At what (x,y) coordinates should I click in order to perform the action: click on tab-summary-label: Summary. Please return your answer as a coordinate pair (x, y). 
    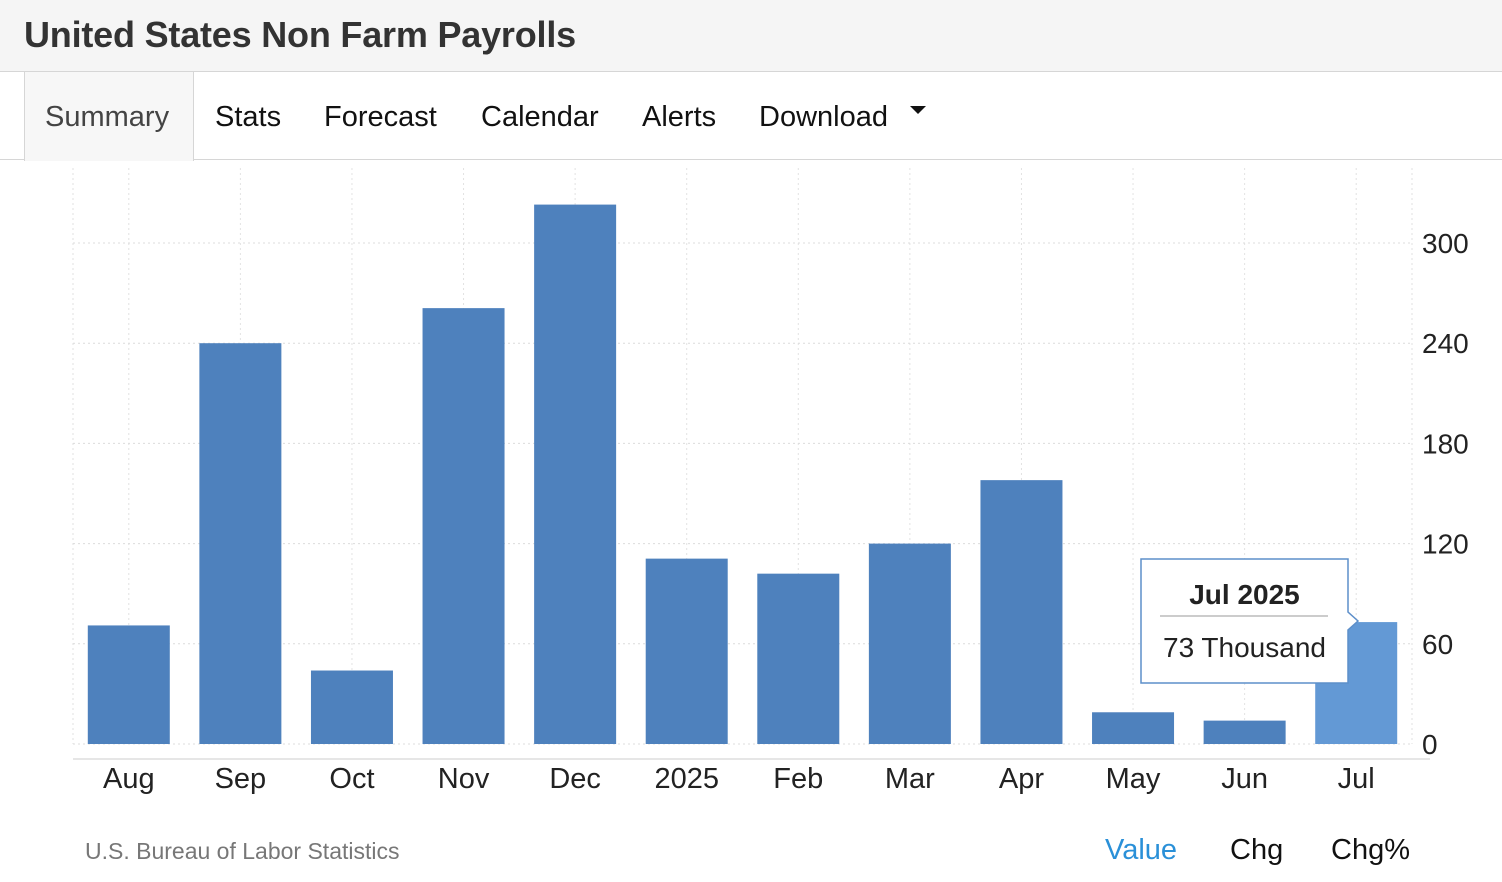
    Looking at the image, I should click on (107, 117).